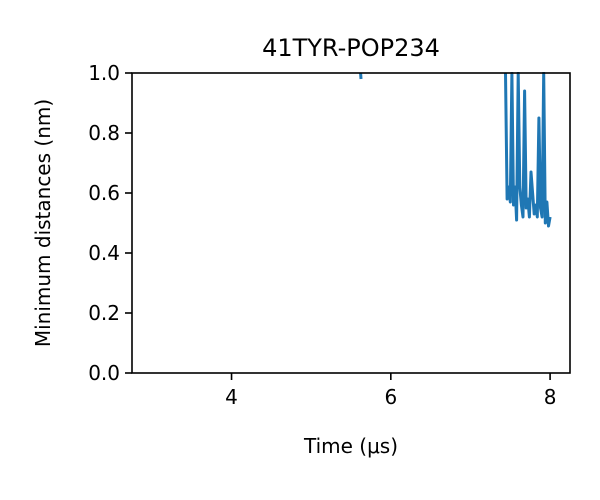 The image size is (600, 500). Describe the element at coordinates (104, 133) in the screenshot. I see `y-tick-label: 0.8` at that location.